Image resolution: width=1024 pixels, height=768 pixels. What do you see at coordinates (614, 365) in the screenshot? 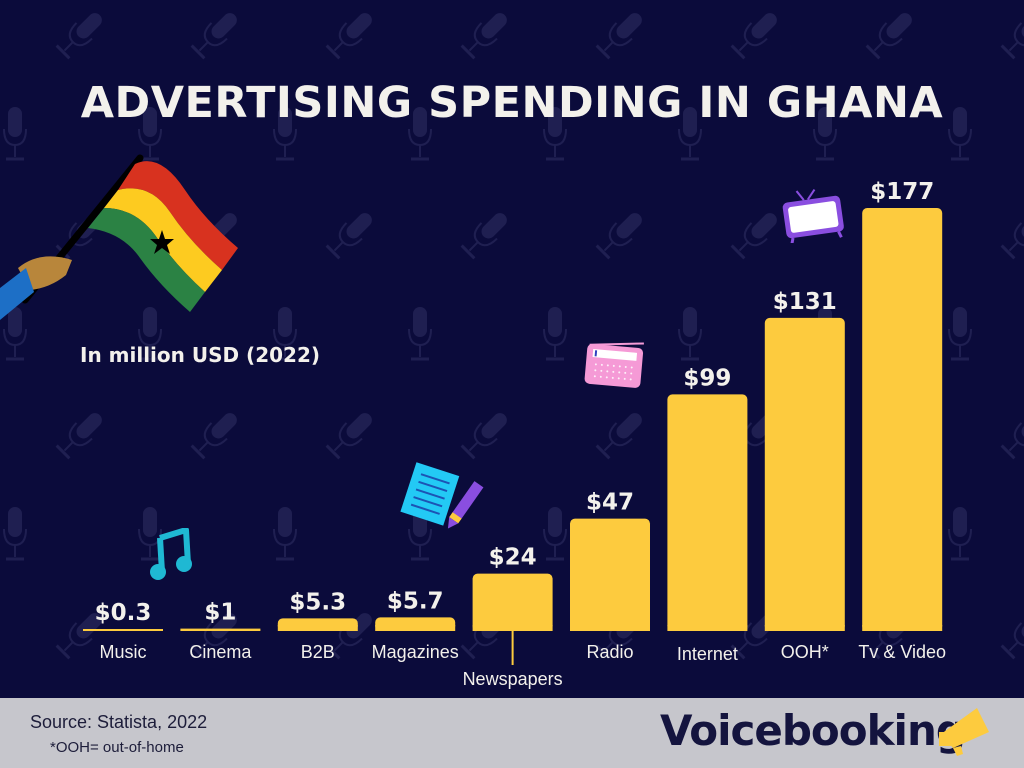
I see `radio-icon` at bounding box center [614, 365].